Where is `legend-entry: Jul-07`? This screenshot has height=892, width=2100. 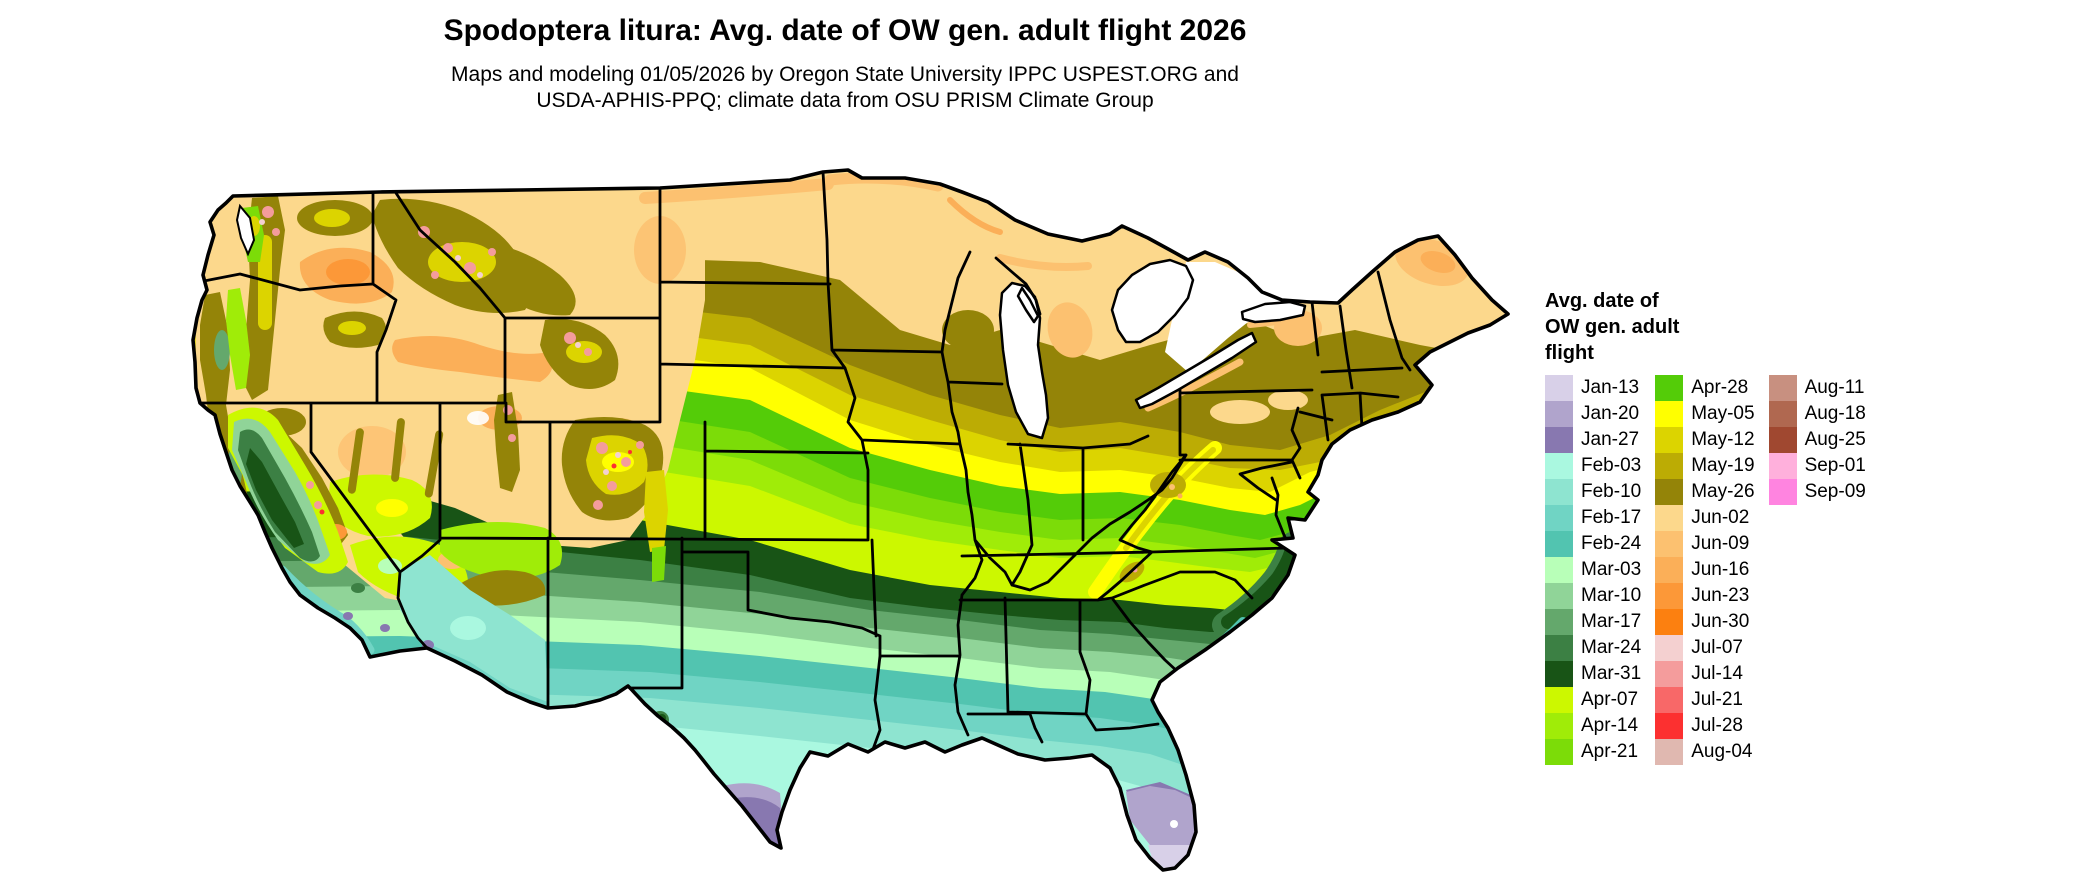
legend-entry: Jul-07 is located at coordinates (1704, 648).